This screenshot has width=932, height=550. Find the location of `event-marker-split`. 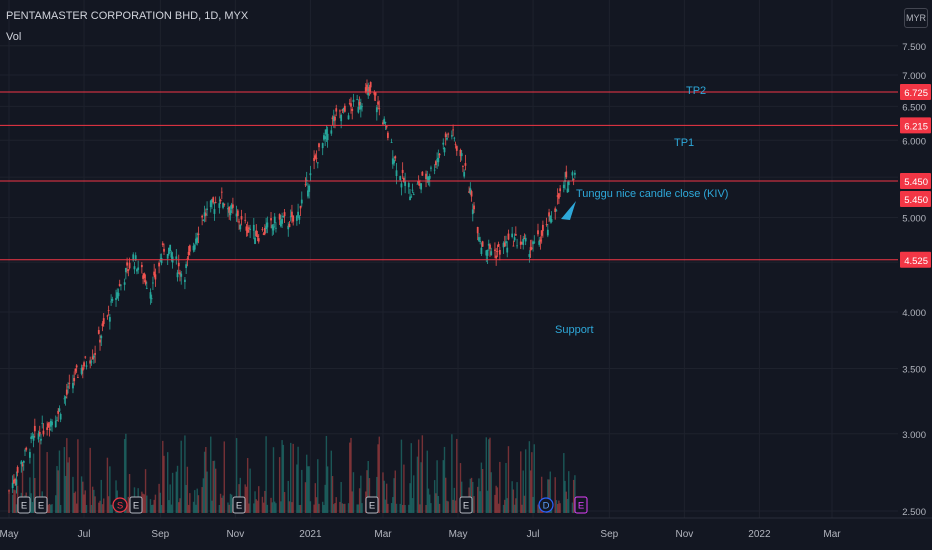

event-marker-split is located at coordinates (120, 505).